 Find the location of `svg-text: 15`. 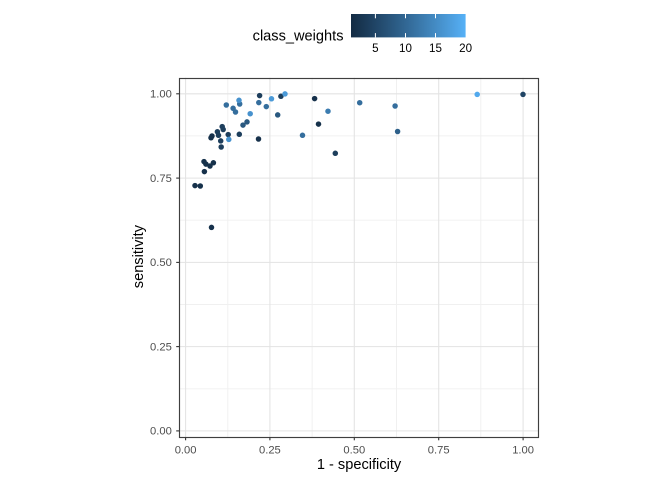

svg-text: 15 is located at coordinates (435, 48).